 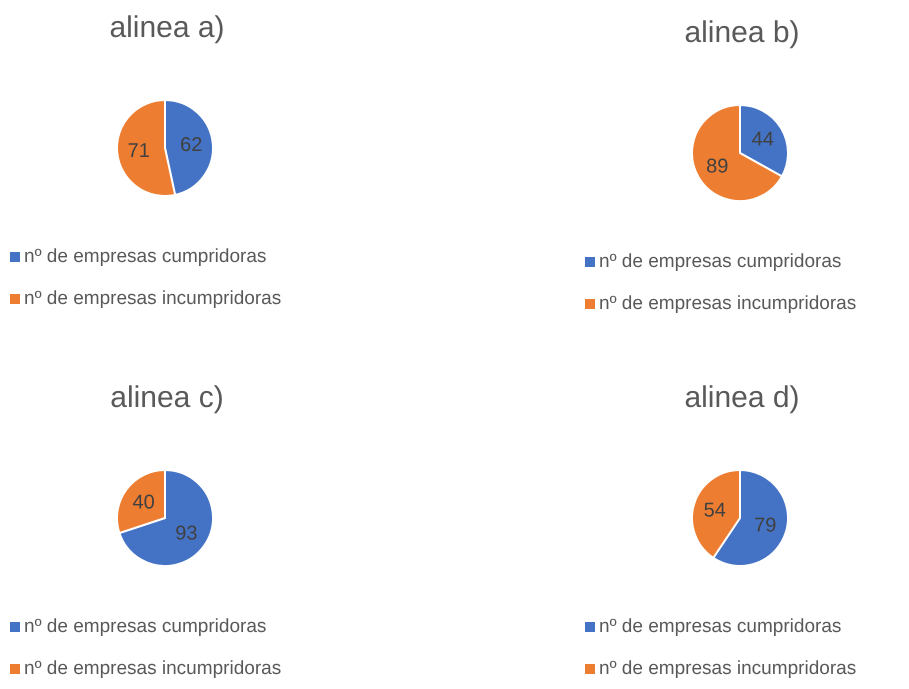 What do you see at coordinates (143, 503) in the screenshot?
I see `data-label: 40` at bounding box center [143, 503].